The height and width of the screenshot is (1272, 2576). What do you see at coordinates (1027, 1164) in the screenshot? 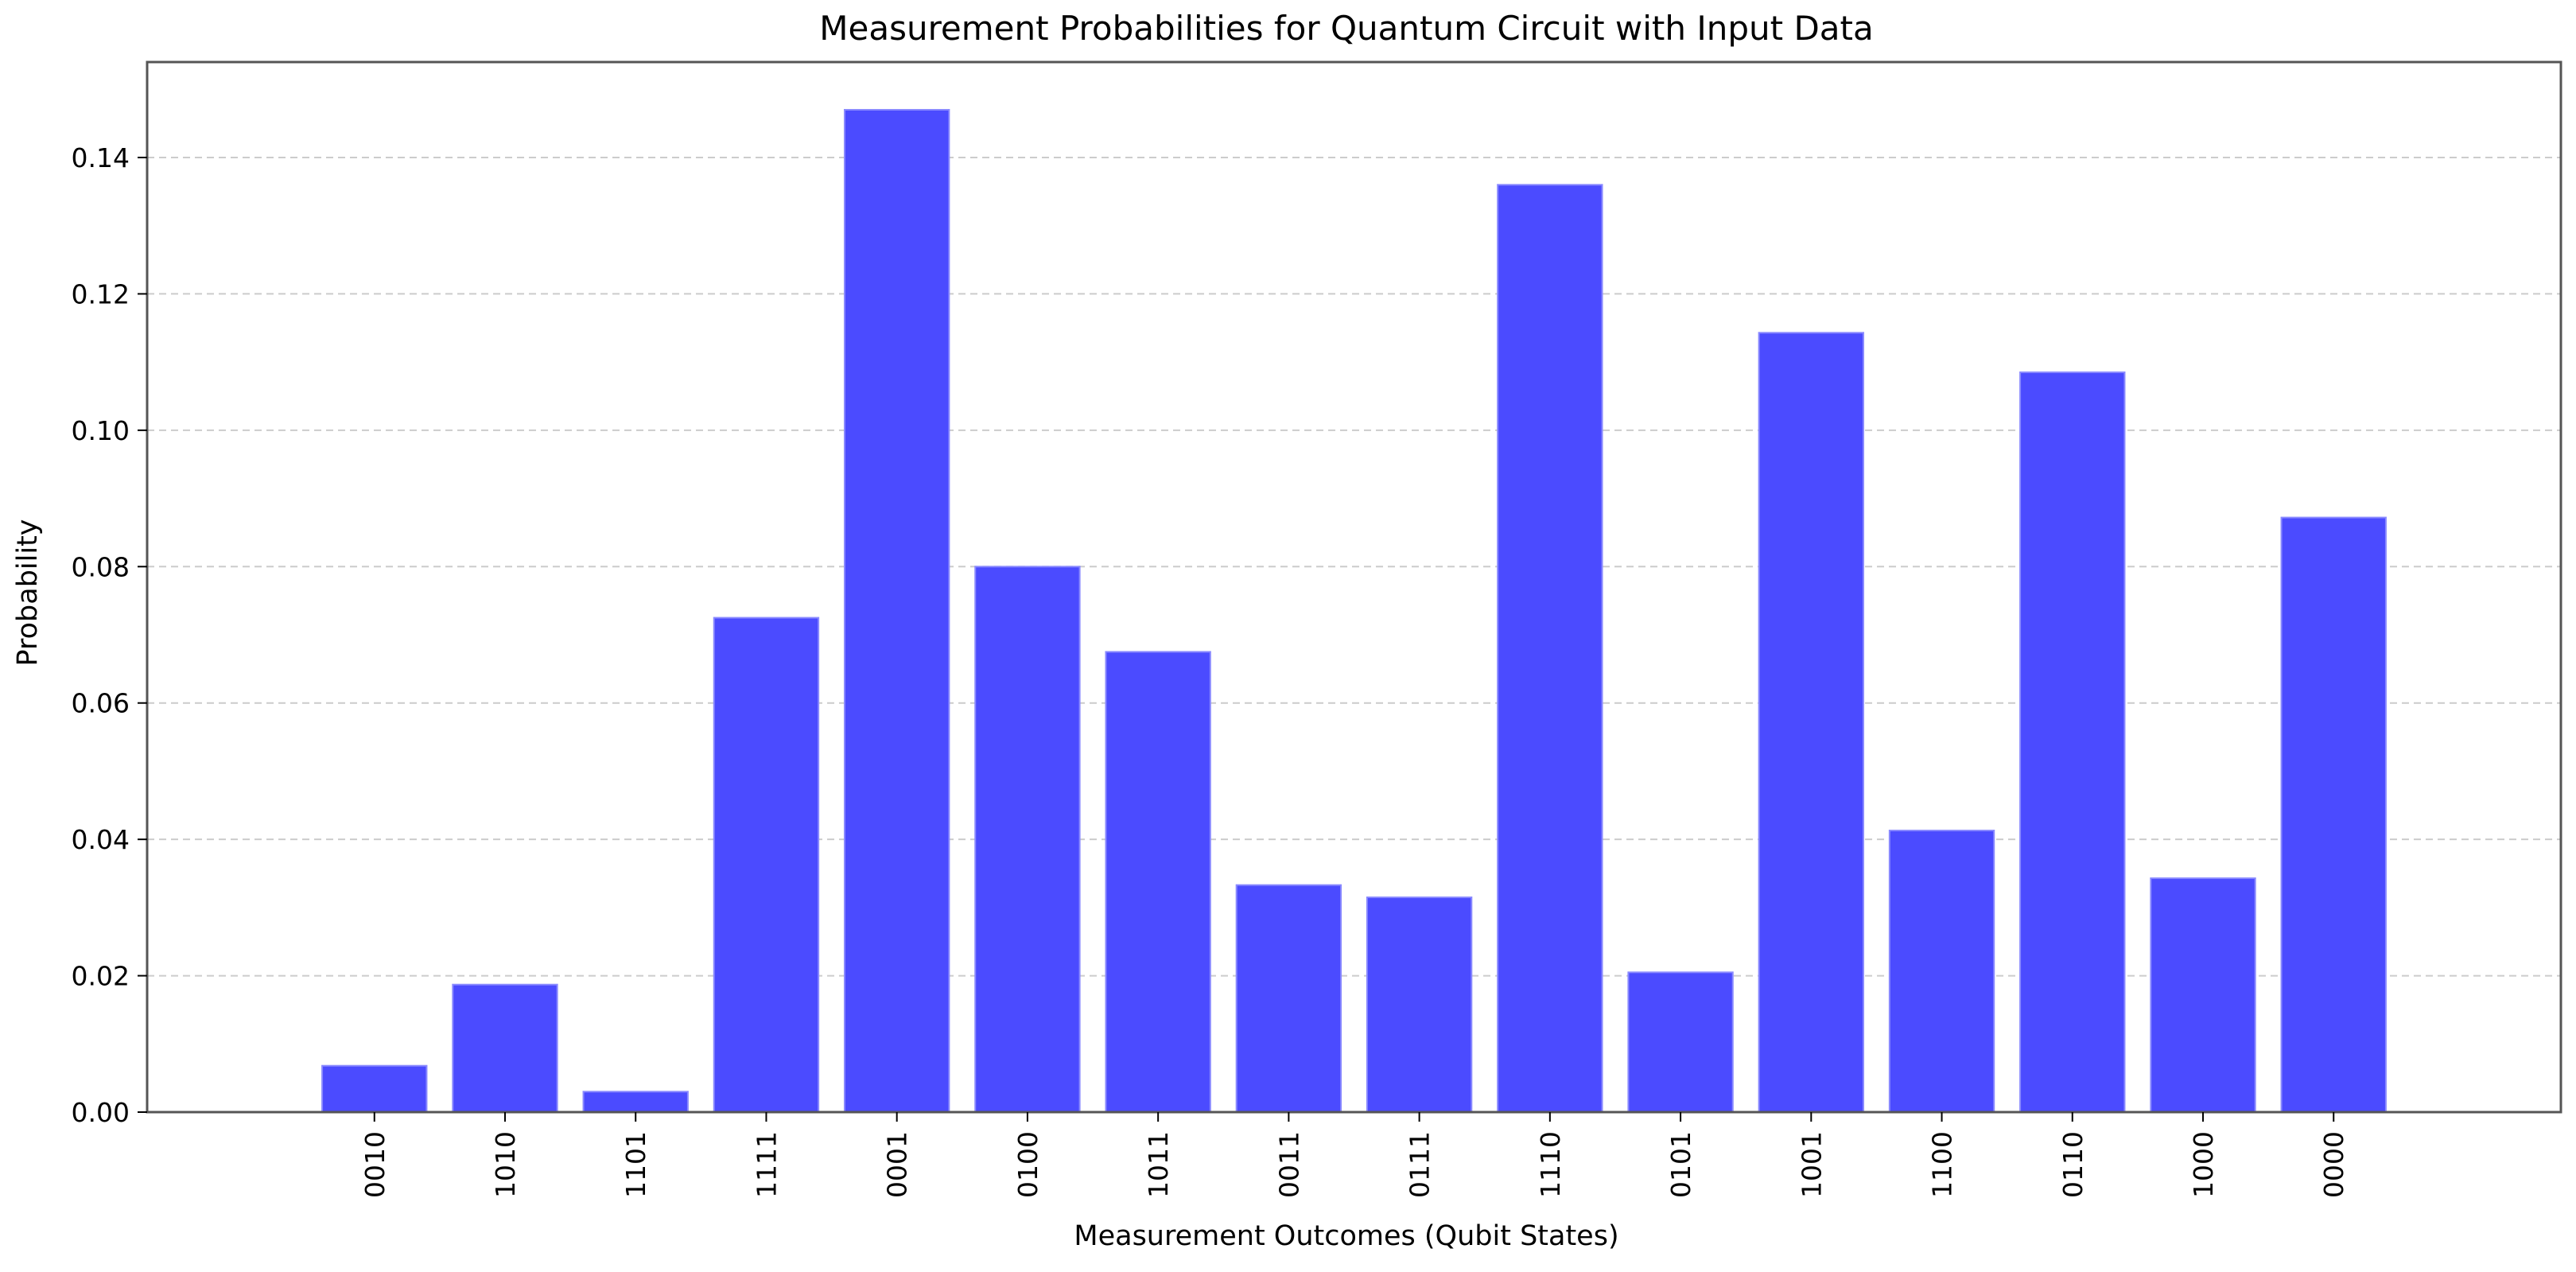
I see `x-tick-label: 0100` at bounding box center [1027, 1164].